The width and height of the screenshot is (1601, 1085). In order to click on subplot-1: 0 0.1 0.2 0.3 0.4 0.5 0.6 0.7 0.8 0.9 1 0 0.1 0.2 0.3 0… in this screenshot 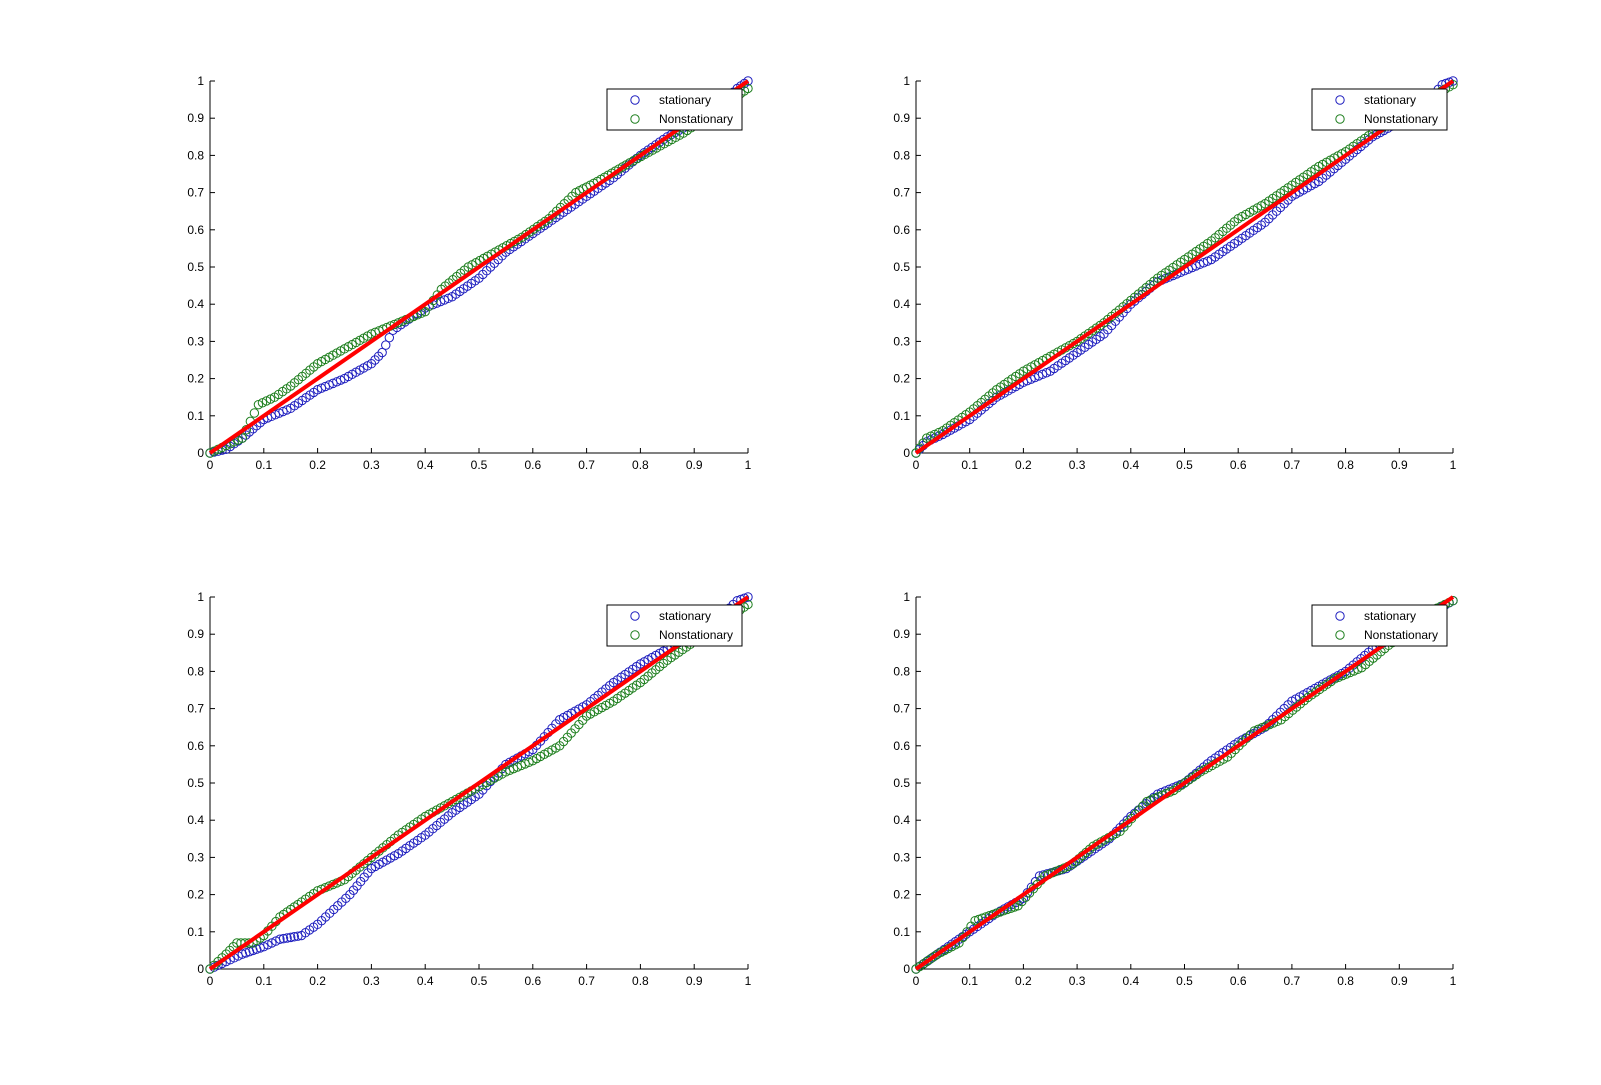, I will do `click(470, 273)`.